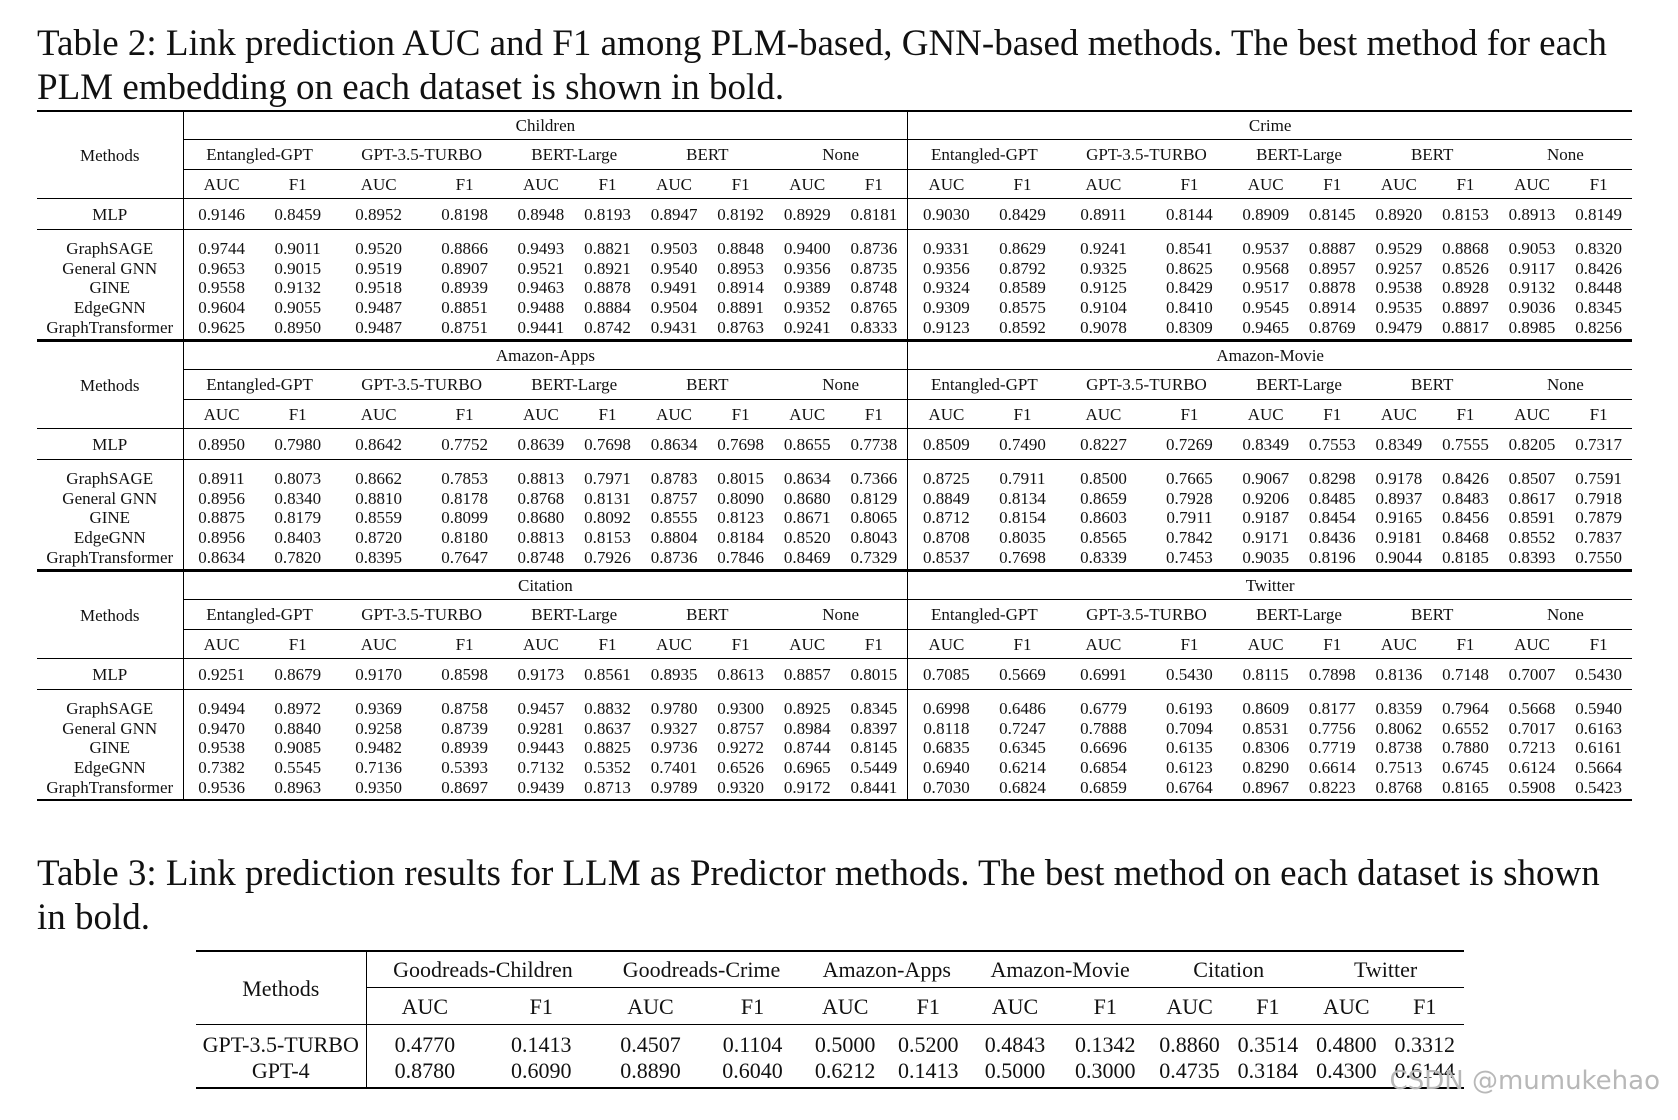  What do you see at coordinates (482, 969) in the screenshot?
I see `dataset-header: Goodreads-Children` at bounding box center [482, 969].